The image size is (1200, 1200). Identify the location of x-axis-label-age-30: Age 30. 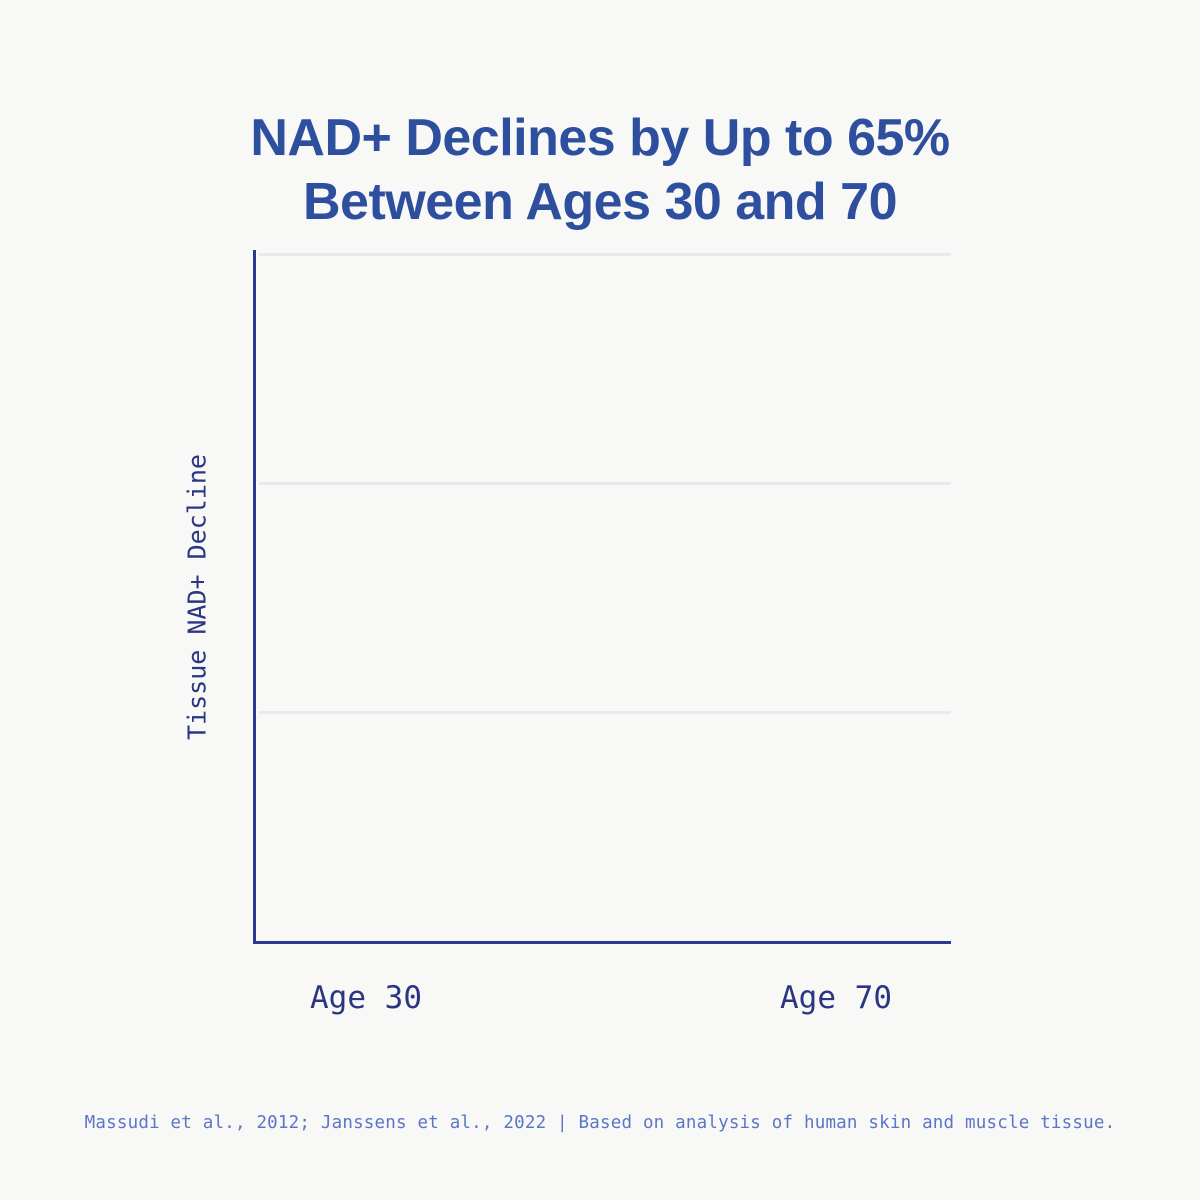
(366, 998).